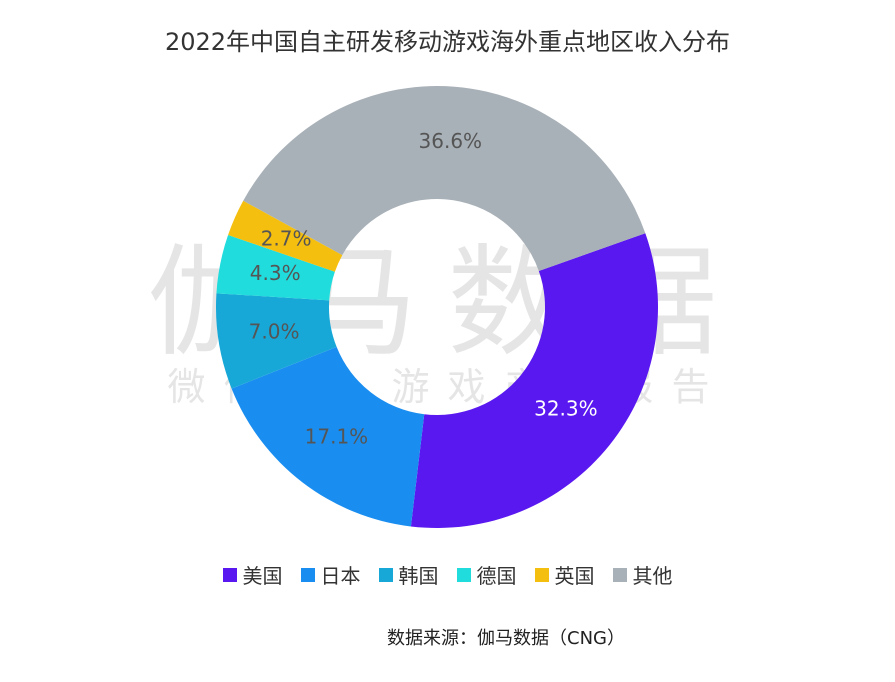 This screenshot has width=895, height=682. I want to click on legend-label: 德国, so click(496, 576).